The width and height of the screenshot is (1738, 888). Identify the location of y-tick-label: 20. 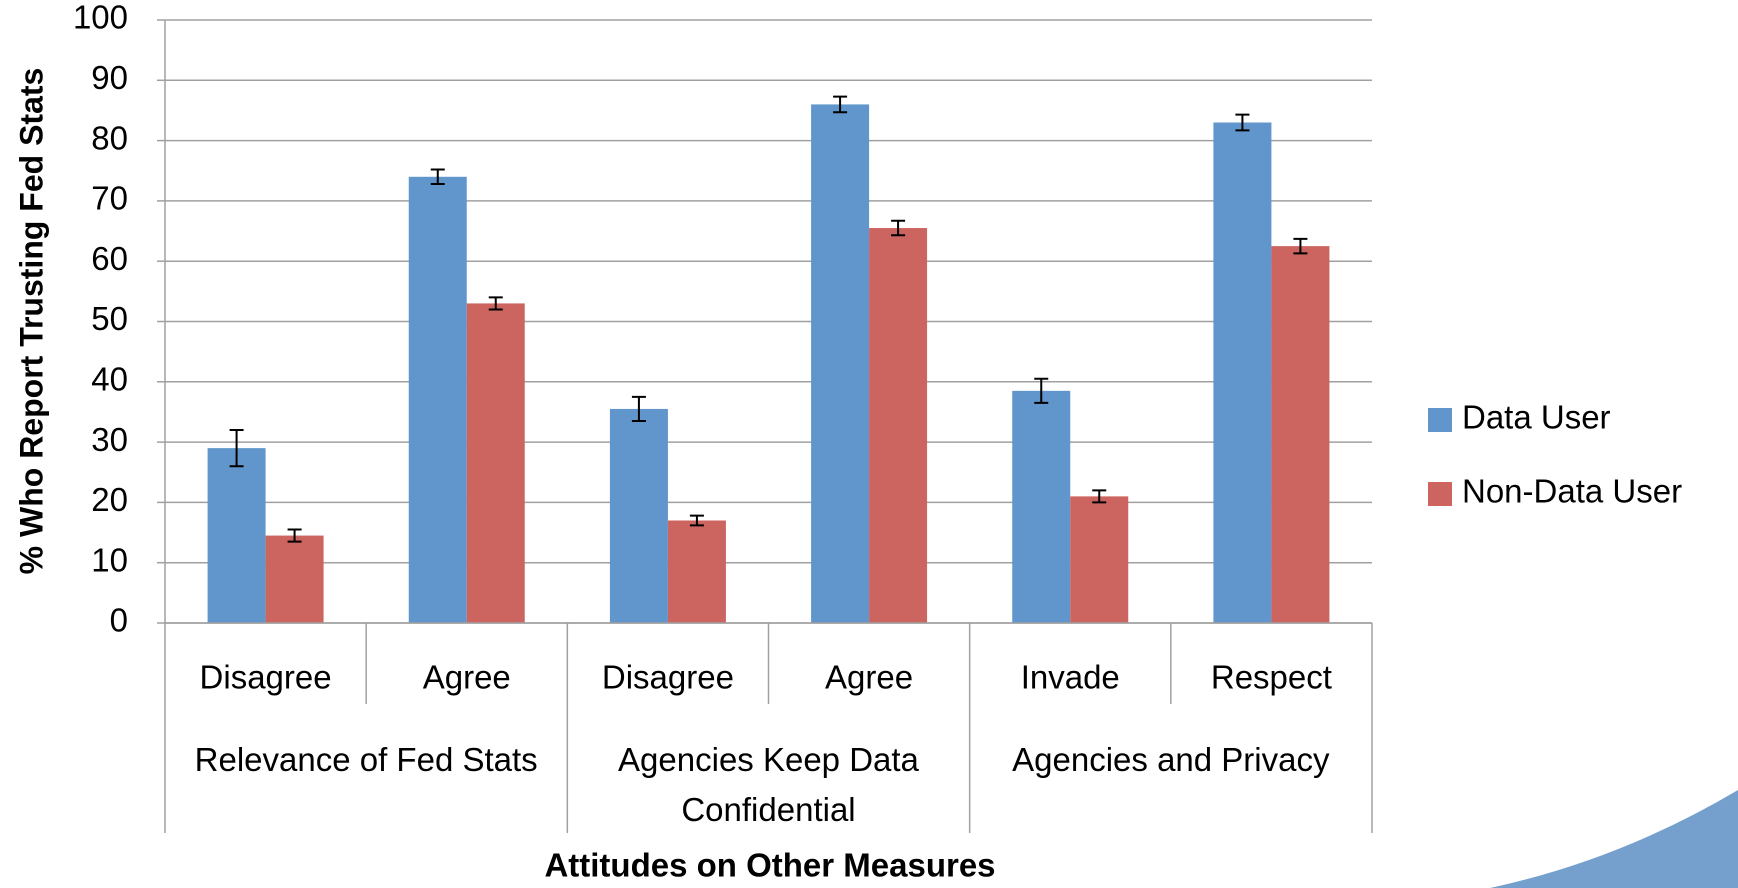
(109, 499).